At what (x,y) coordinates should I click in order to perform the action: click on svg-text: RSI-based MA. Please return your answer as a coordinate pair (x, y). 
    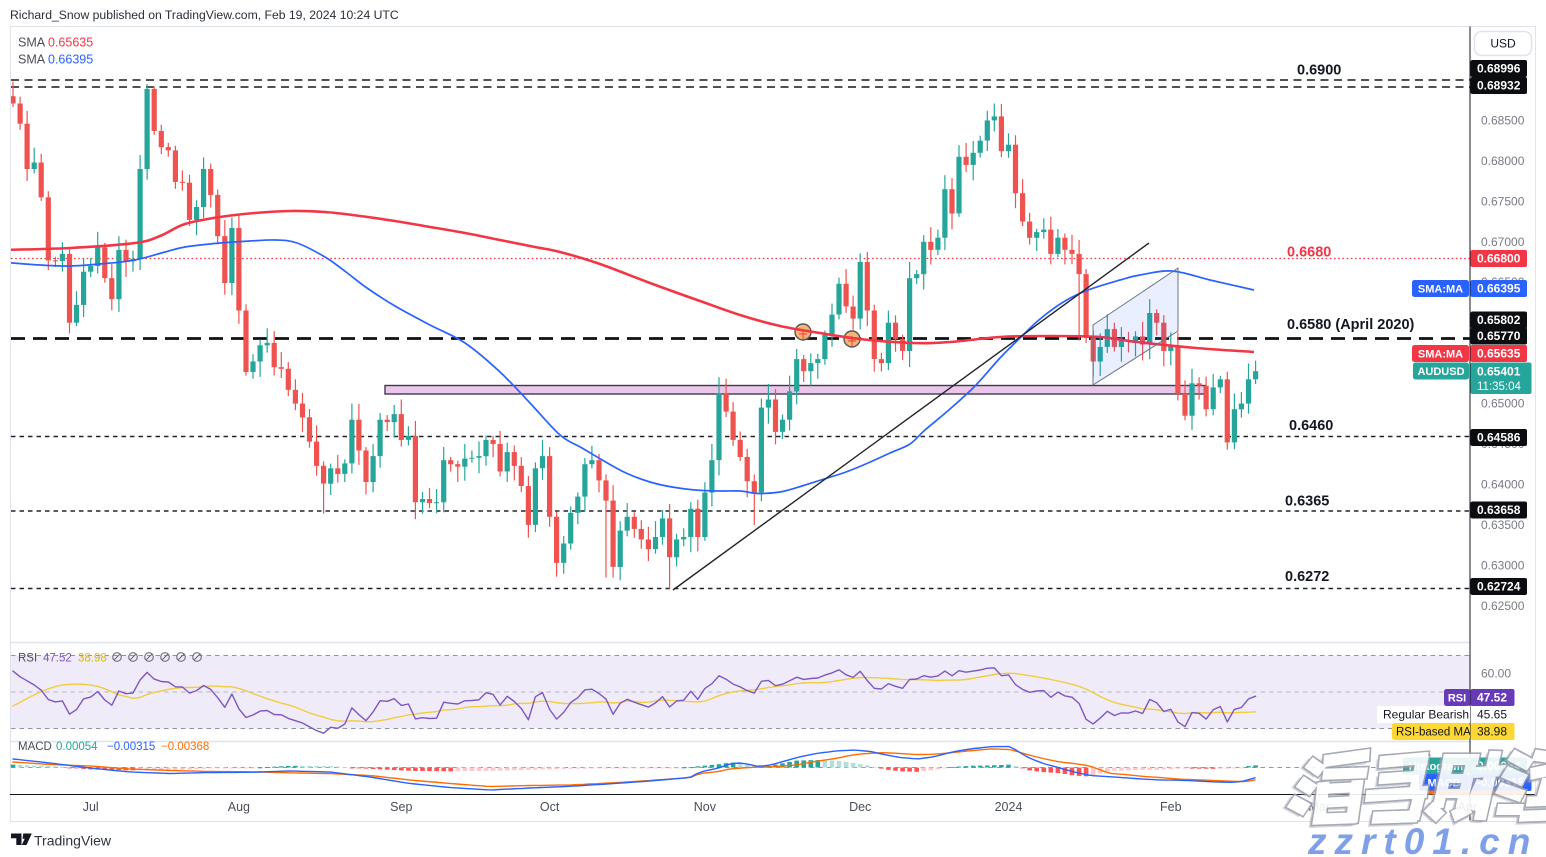
    Looking at the image, I should click on (1433, 733).